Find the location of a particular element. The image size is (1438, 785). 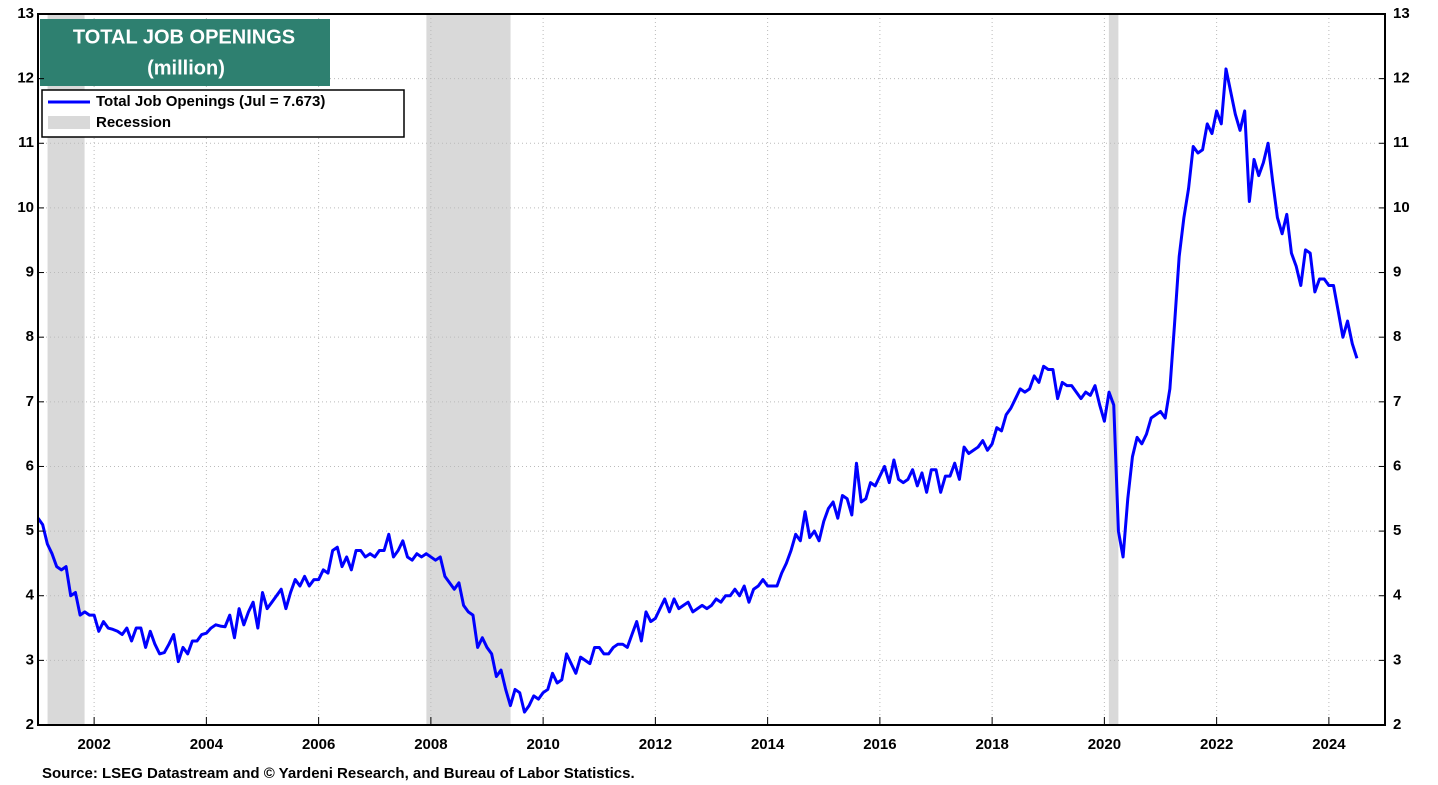

x-tick-label: 2008 is located at coordinates (430, 744).